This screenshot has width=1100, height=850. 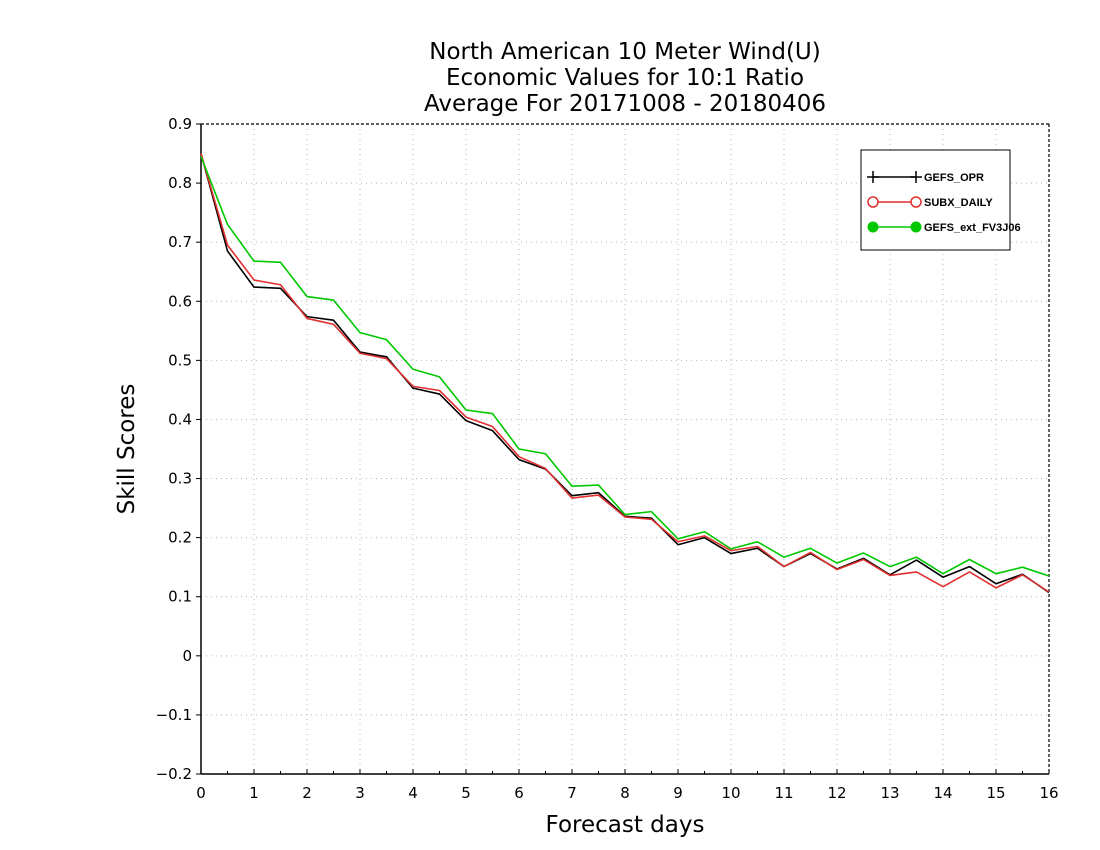 What do you see at coordinates (360, 793) in the screenshot?
I see `x-tick-label: 3` at bounding box center [360, 793].